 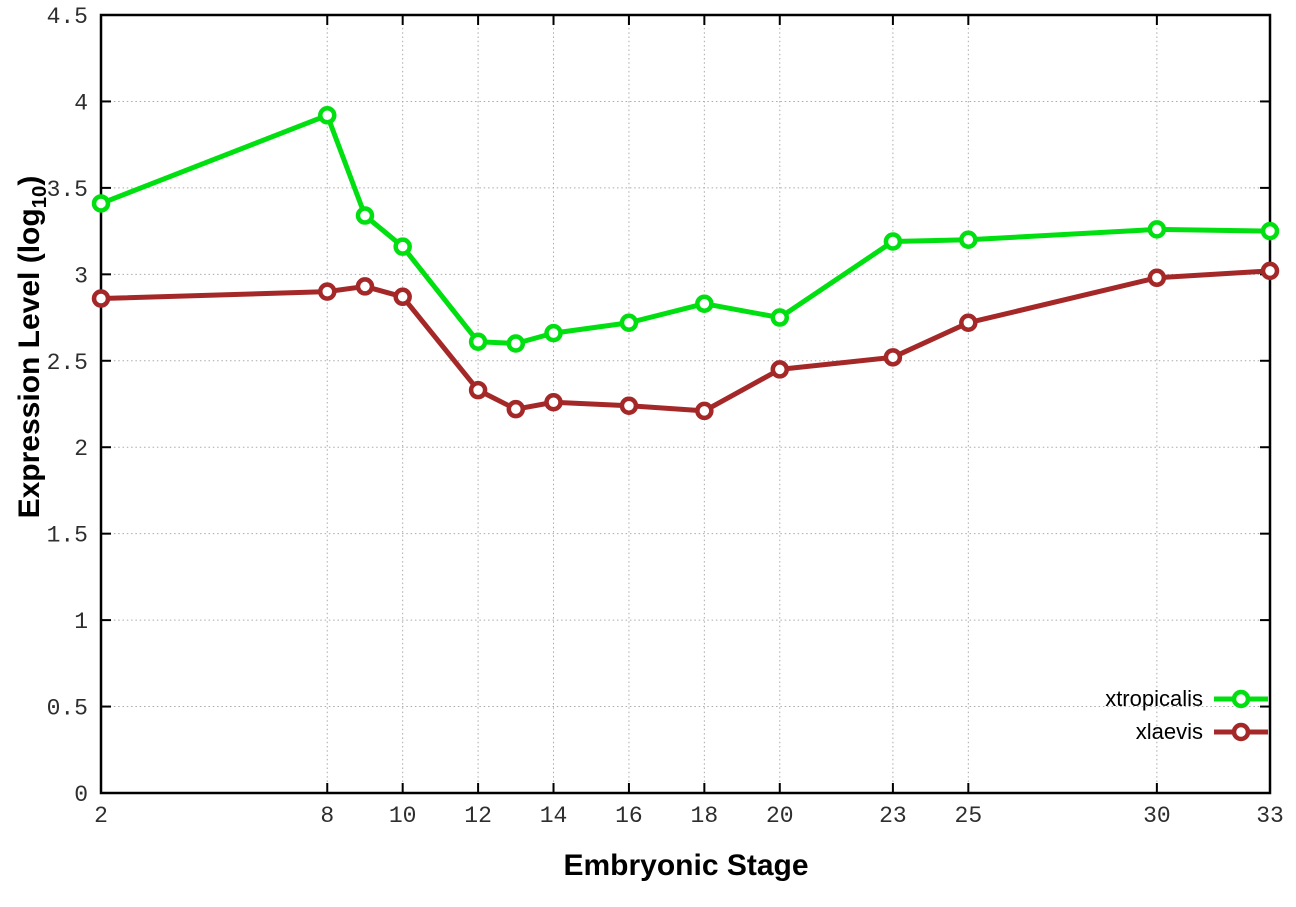 I want to click on x-tick-label: 2, so click(x=101, y=816).